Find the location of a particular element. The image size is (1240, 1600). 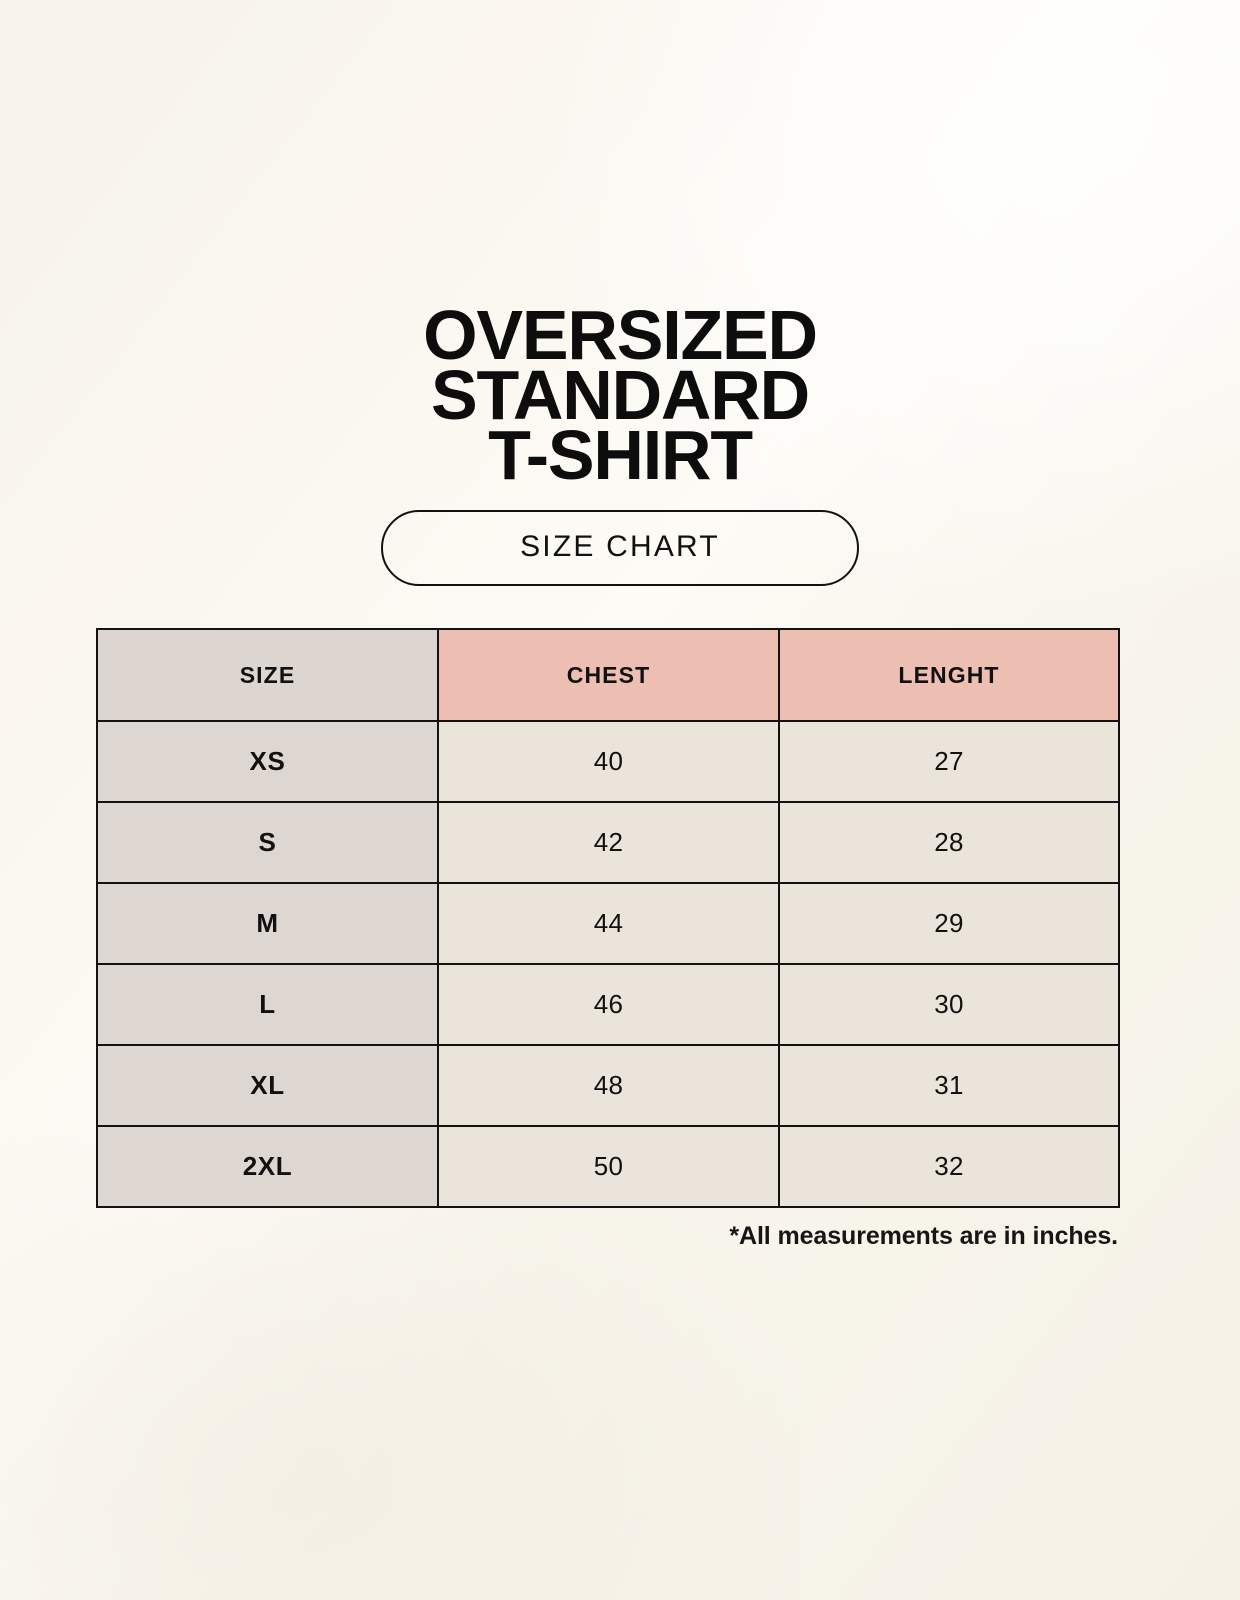

size-table-head: SIZE CHEST LENGHT is located at coordinates (608, 675).